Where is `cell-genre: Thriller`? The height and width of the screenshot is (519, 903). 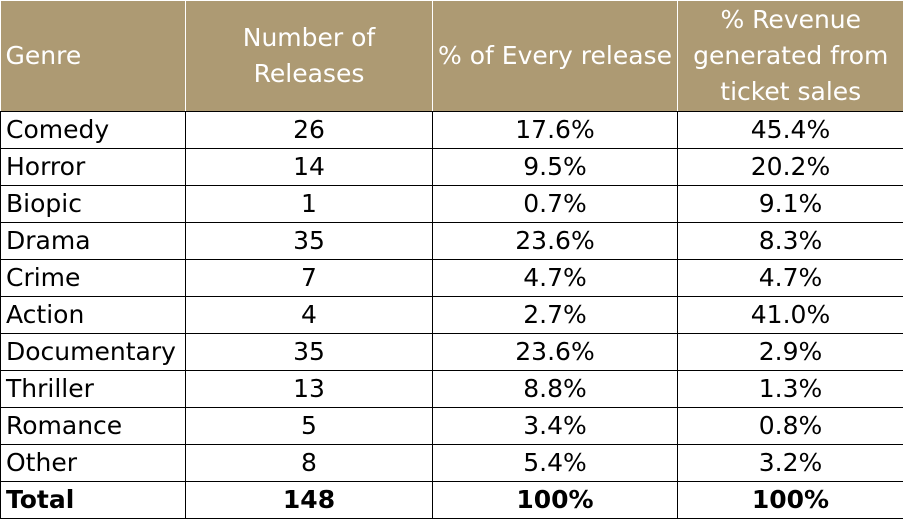 cell-genre: Thriller is located at coordinates (93, 389).